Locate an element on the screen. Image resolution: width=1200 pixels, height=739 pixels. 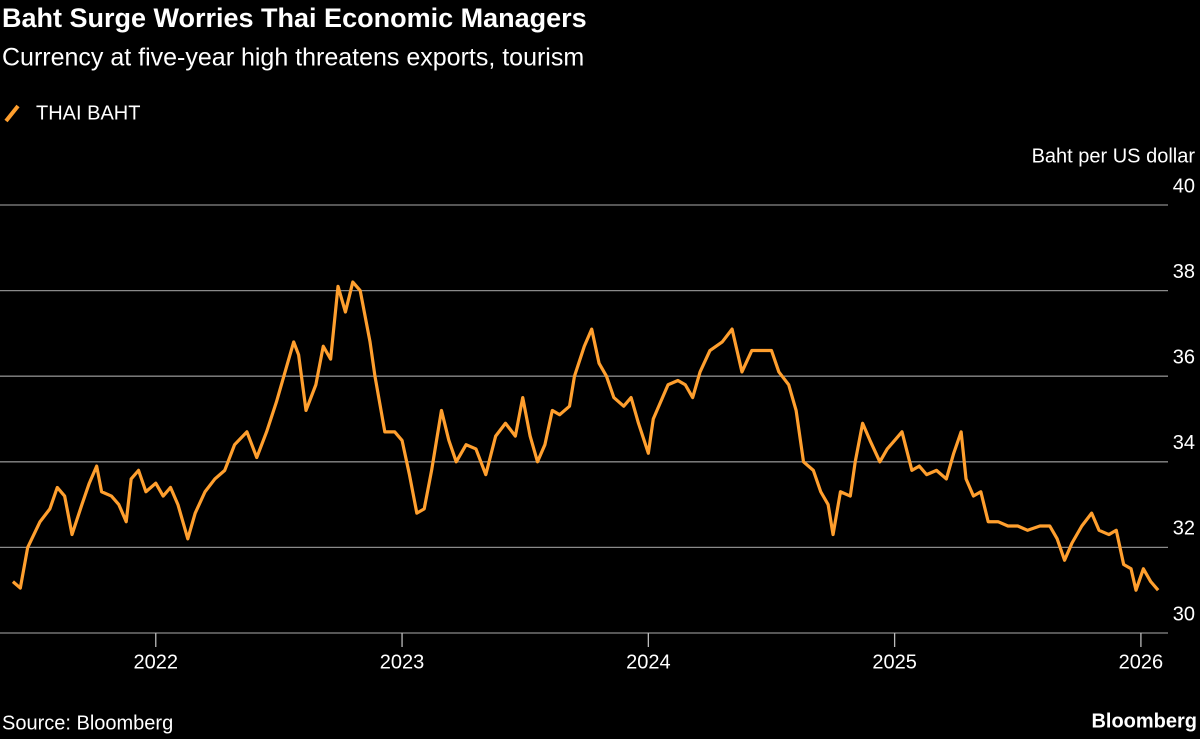
legend-label: THAI BAHT is located at coordinates (88, 113).